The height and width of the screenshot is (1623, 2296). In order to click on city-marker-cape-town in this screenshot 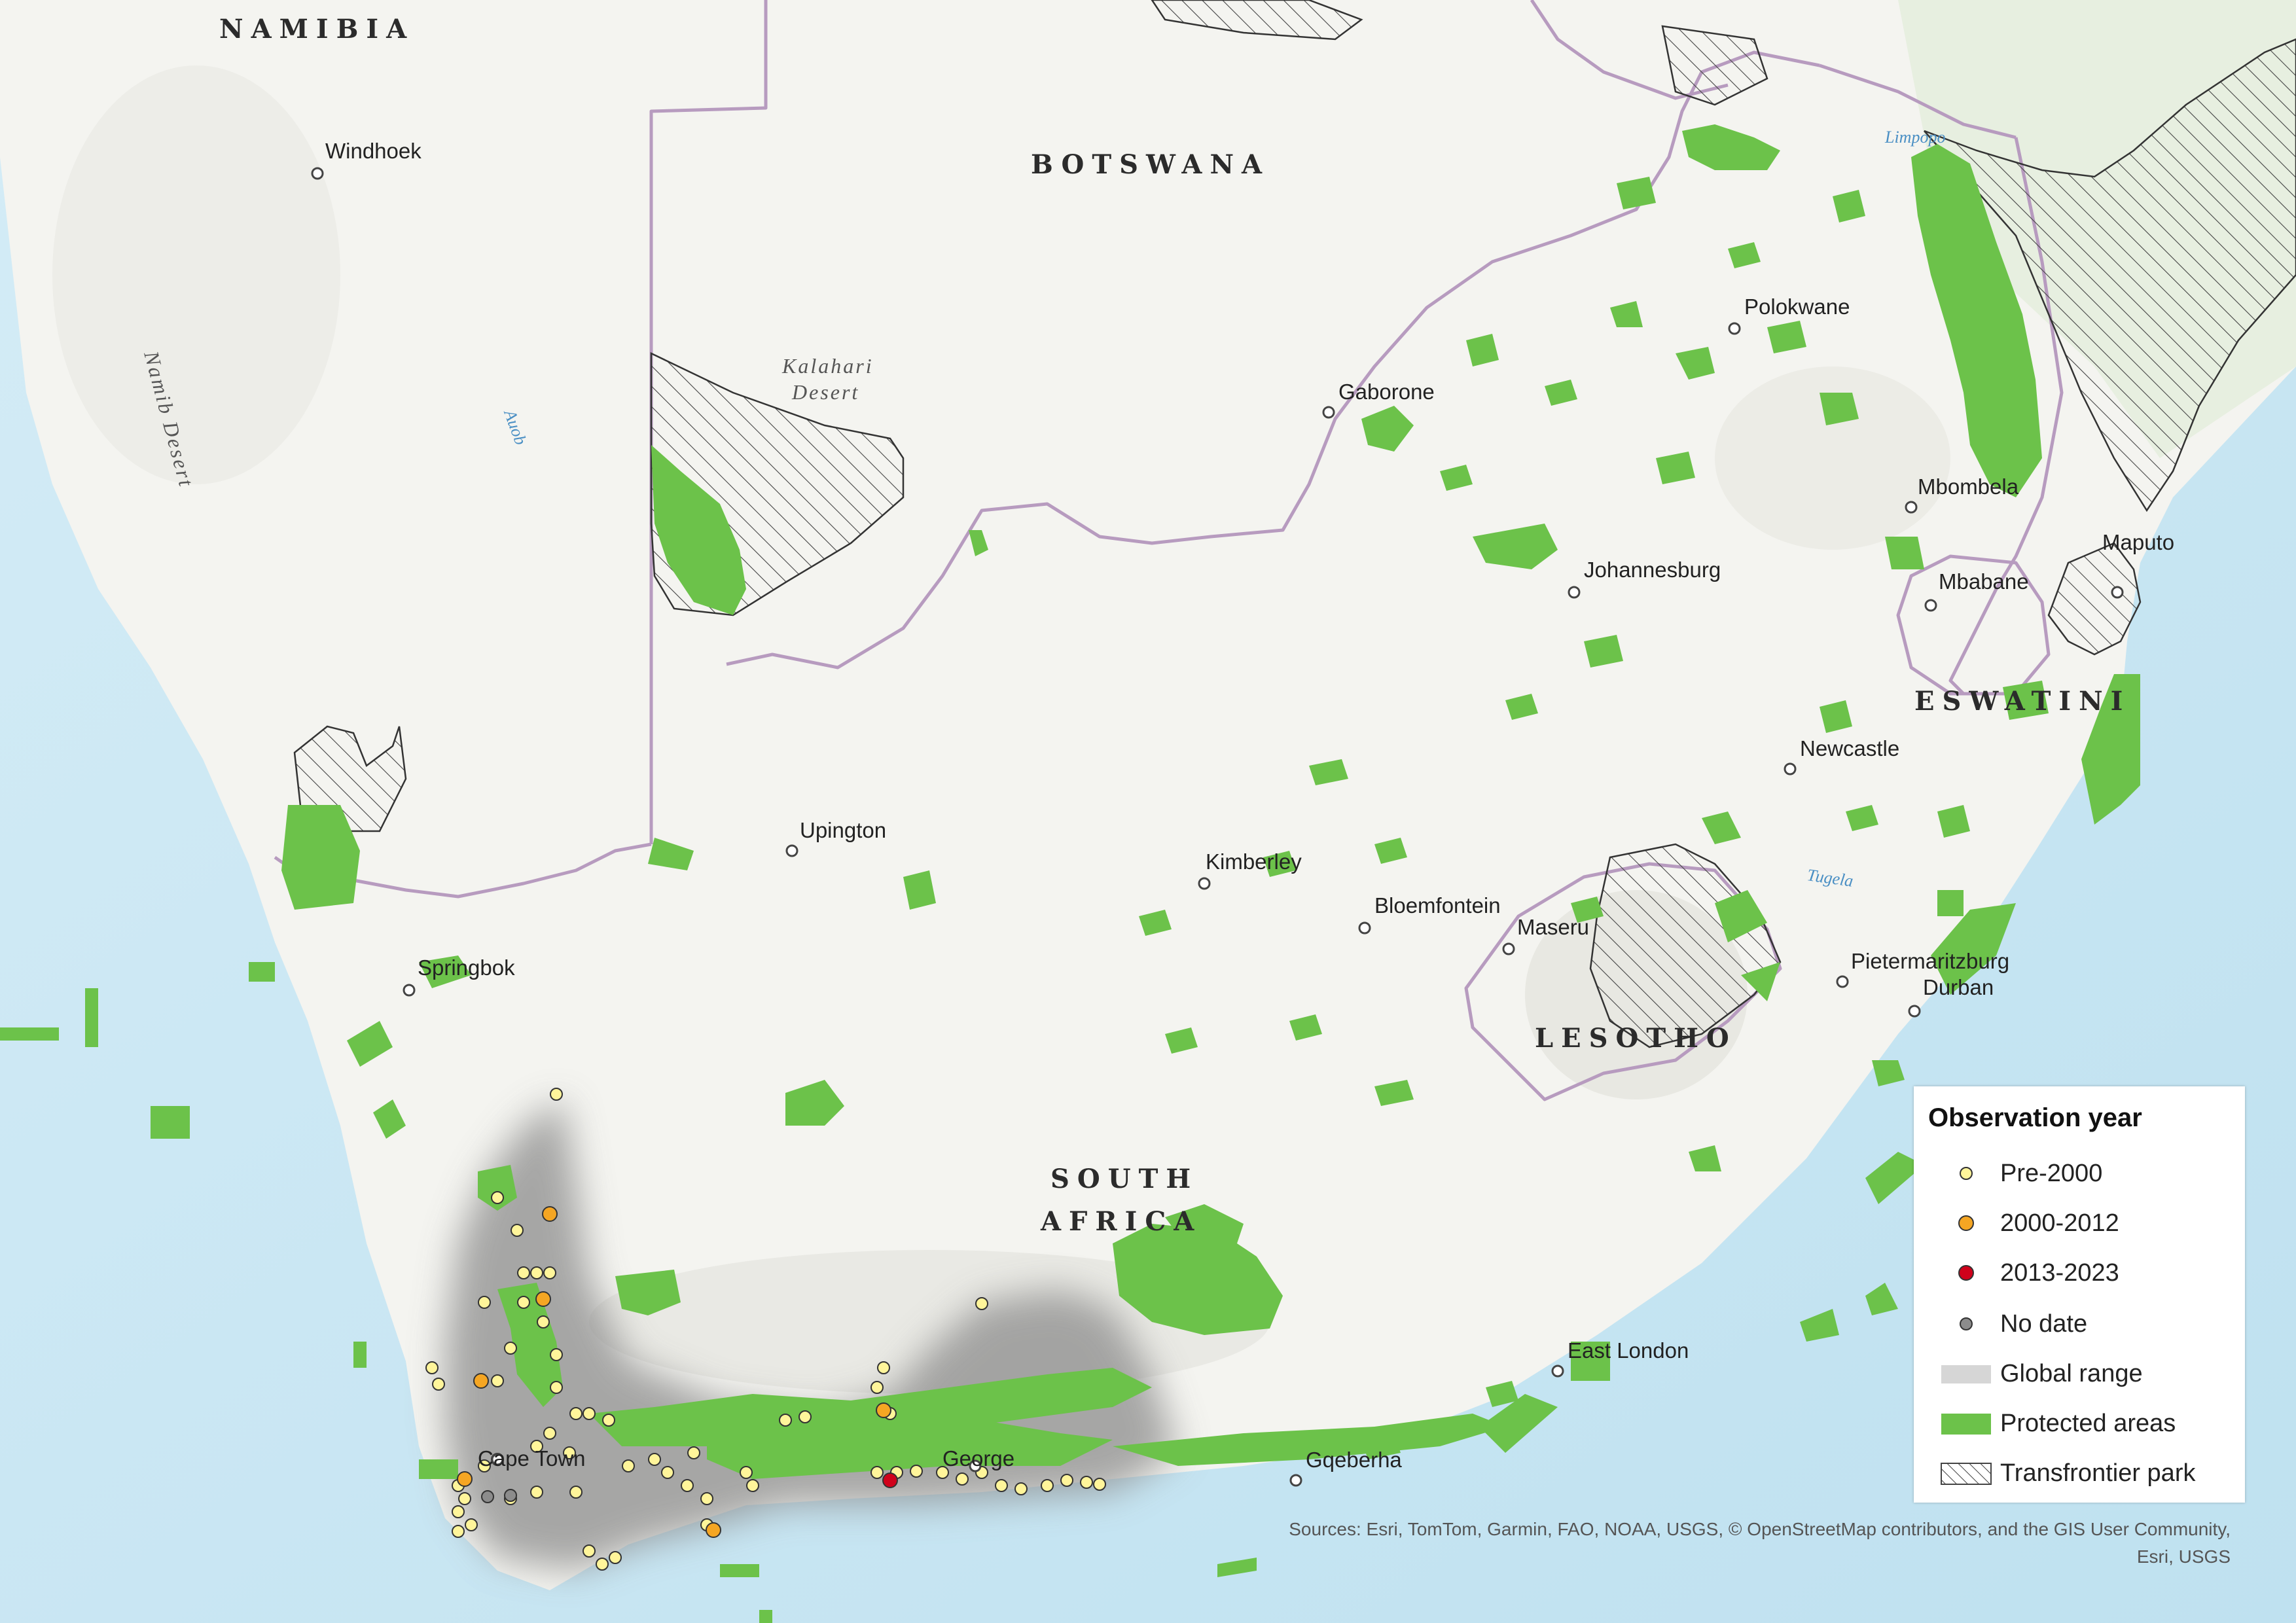, I will do `click(497, 1459)`.